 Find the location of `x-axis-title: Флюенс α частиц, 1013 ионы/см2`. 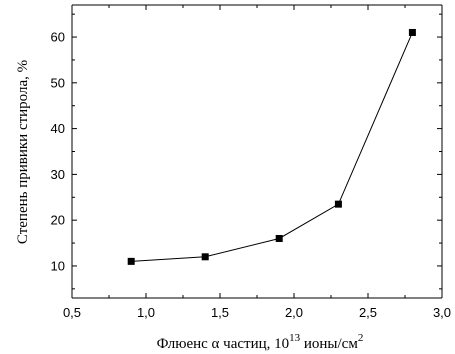

x-axis-title: Флюенс α частиц, 1013 ионы/см2 is located at coordinates (260, 342).